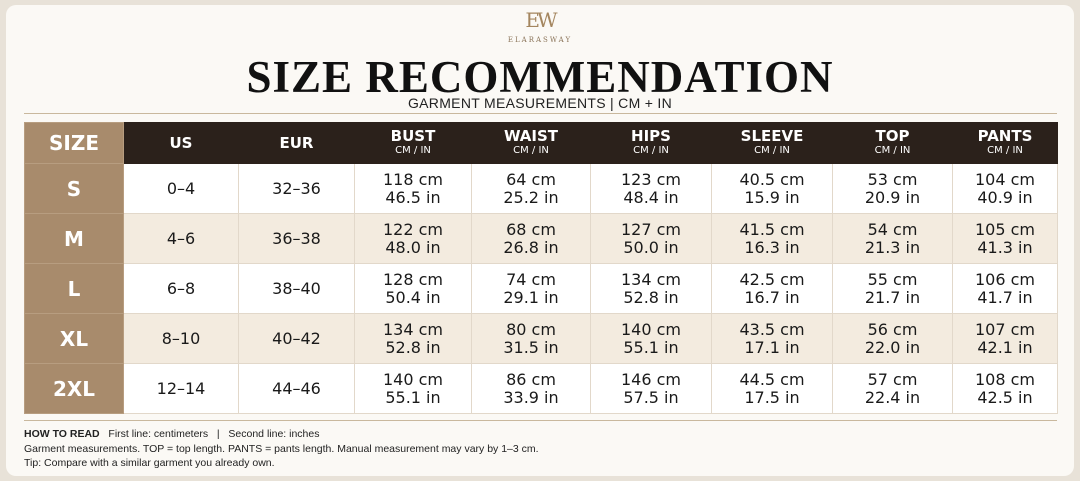 The height and width of the screenshot is (481, 1080). Describe the element at coordinates (531, 279) in the screenshot. I see `cm-value: 74 cm` at that location.